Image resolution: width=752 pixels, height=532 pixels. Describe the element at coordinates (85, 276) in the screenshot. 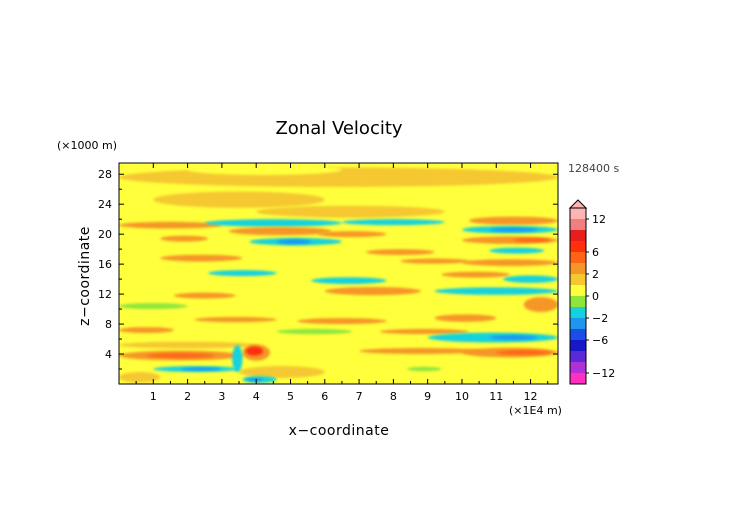

I see `y-axis-label: z−coordinate` at that location.